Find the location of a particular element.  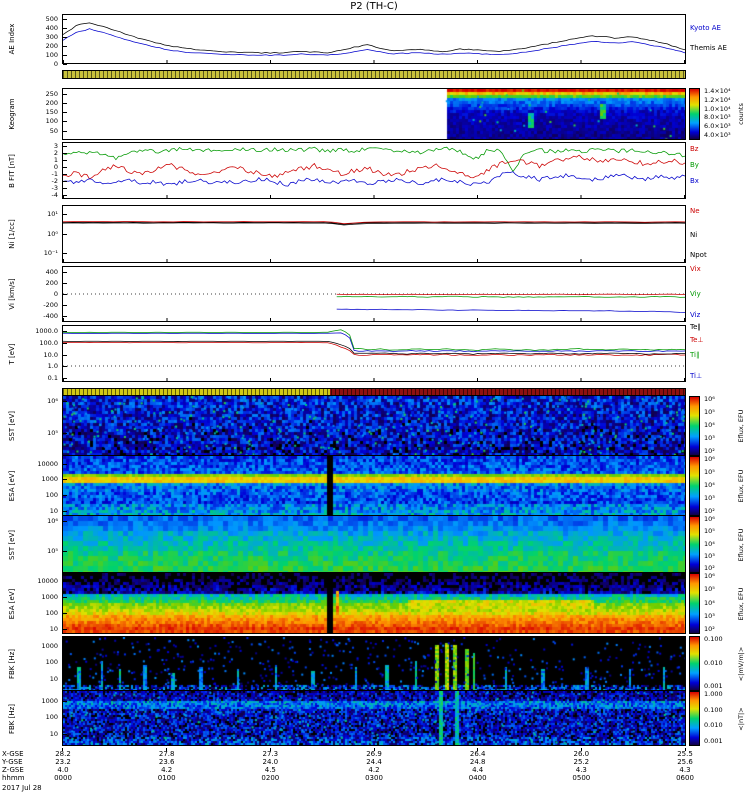

y-tick-label: 300 is located at coordinates (51, 36).